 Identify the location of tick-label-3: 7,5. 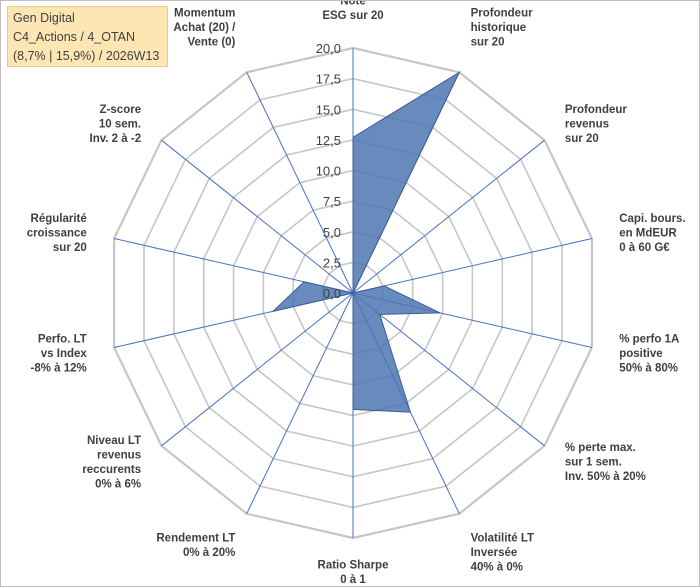
(332, 201).